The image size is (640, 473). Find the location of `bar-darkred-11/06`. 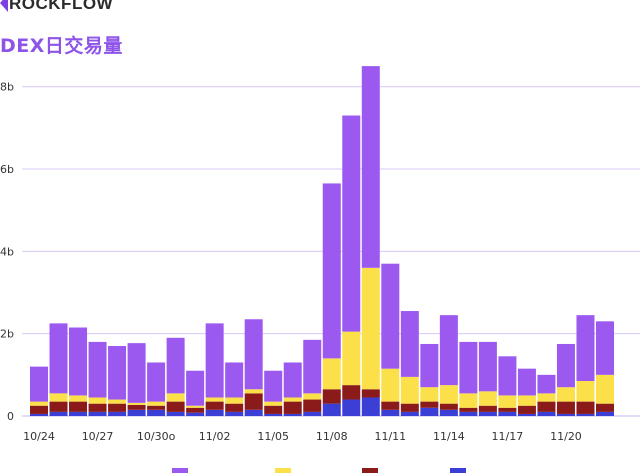

bar-darkred-11/06 is located at coordinates (292, 407).